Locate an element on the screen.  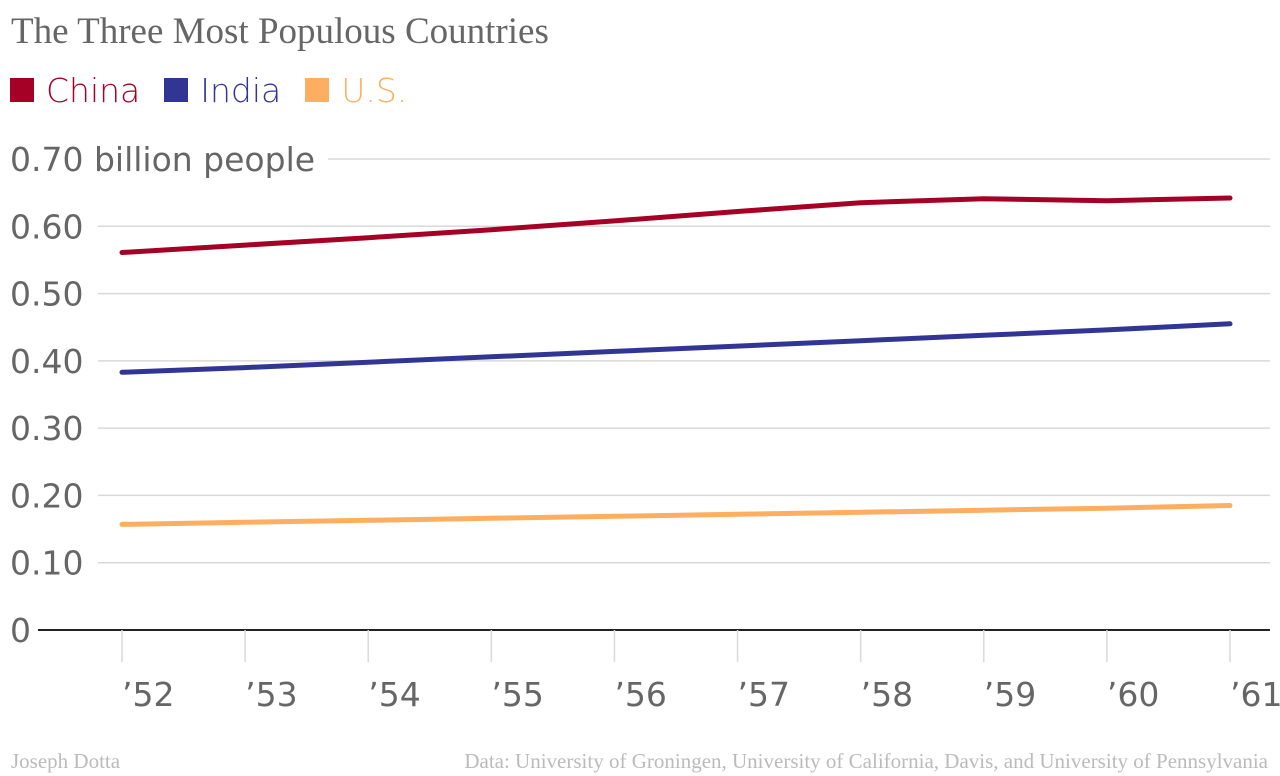
series-line-india is located at coordinates (676, 348).